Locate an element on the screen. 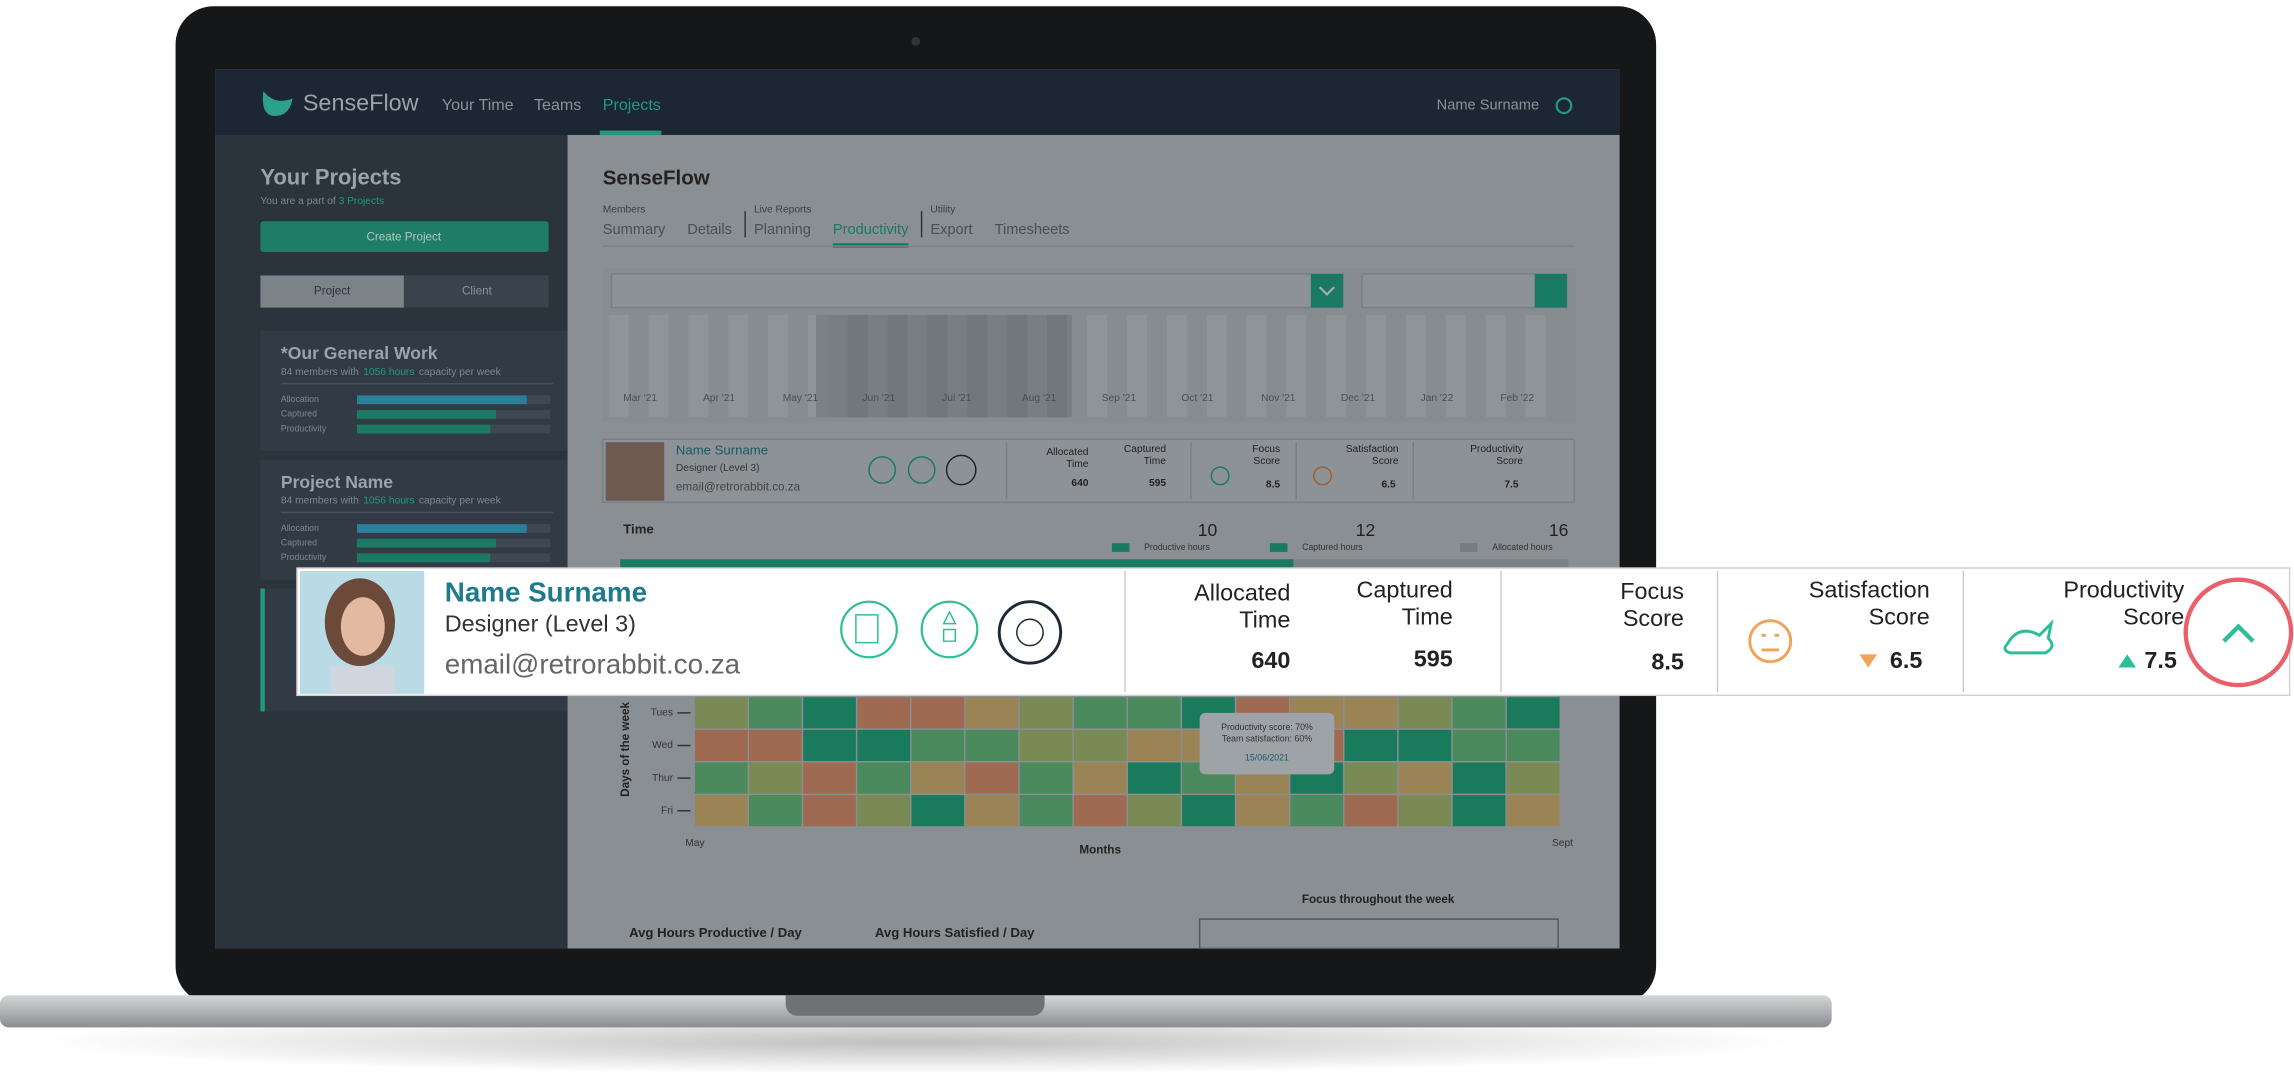 The width and height of the screenshot is (2294, 1079). timeline-month: Jul '21 is located at coordinates (957, 398).